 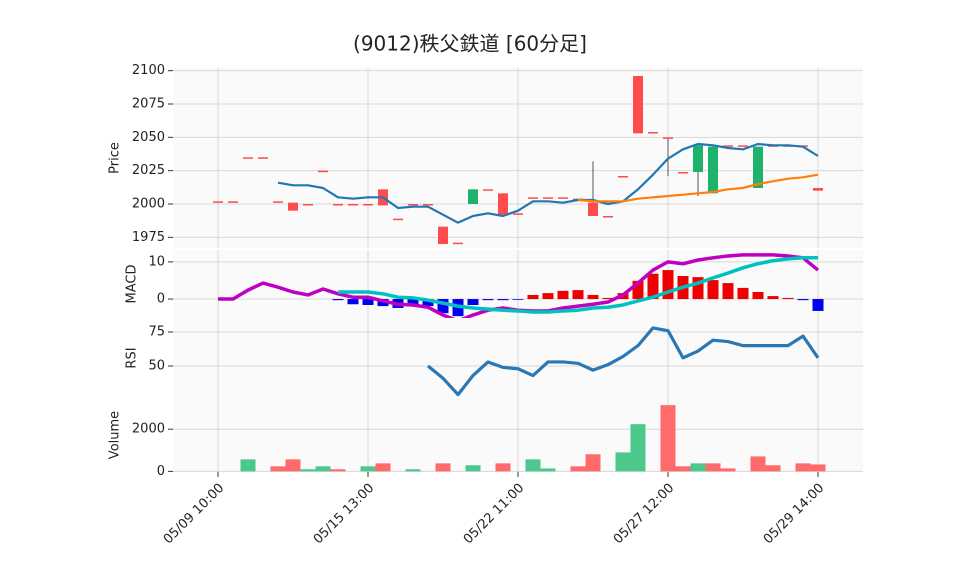 What do you see at coordinates (156, 366) in the screenshot?
I see `y-tick-label: 50` at bounding box center [156, 366].